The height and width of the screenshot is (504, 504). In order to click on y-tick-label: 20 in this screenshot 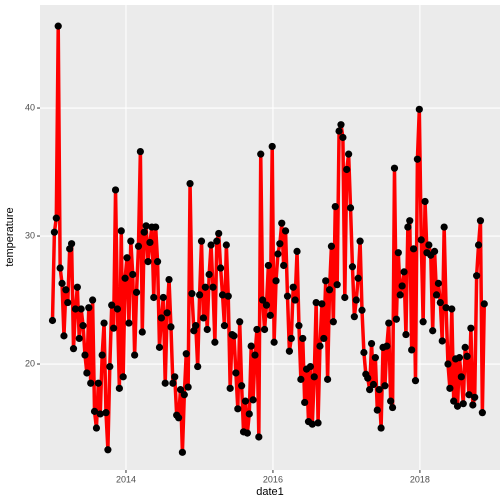, I will do `click(30, 363)`.